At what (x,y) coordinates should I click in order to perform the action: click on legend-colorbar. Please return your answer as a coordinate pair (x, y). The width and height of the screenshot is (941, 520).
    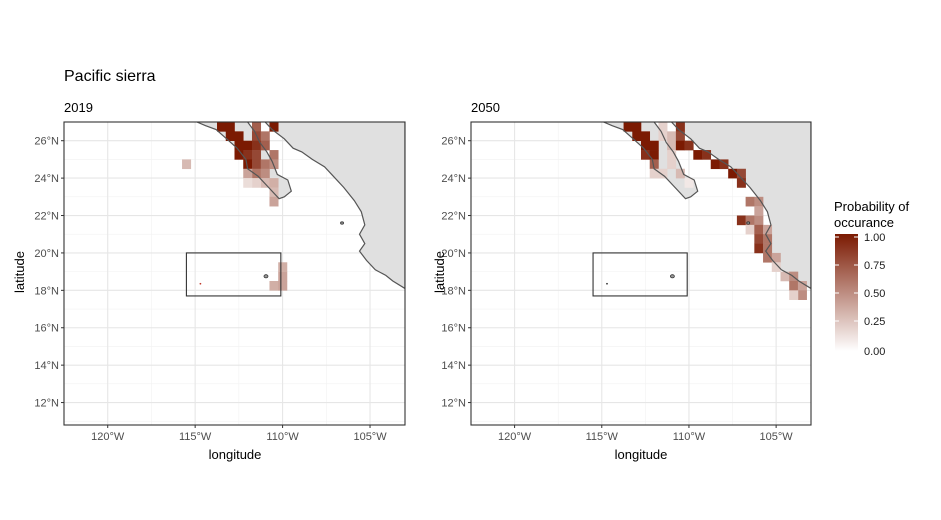
    Looking at the image, I should click on (846, 292).